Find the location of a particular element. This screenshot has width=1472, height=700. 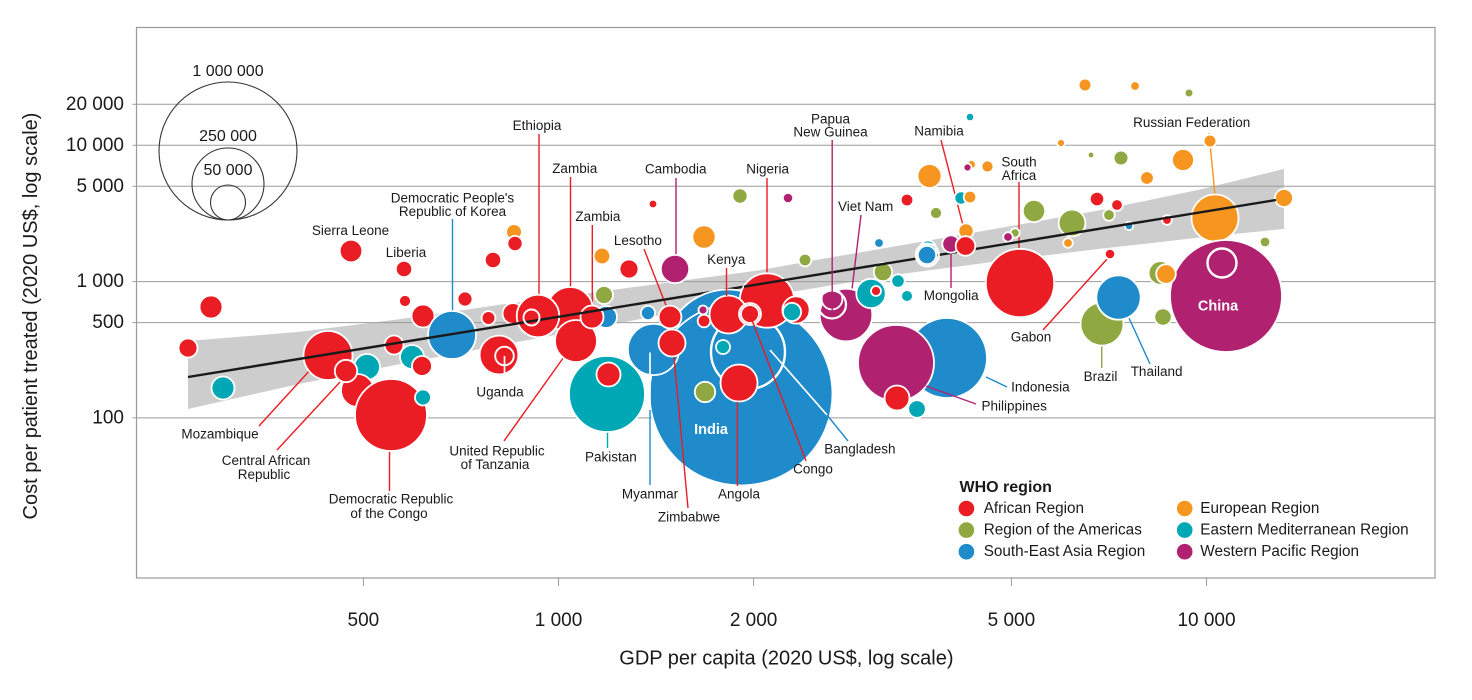

svg-text: Congo is located at coordinates (813, 468).